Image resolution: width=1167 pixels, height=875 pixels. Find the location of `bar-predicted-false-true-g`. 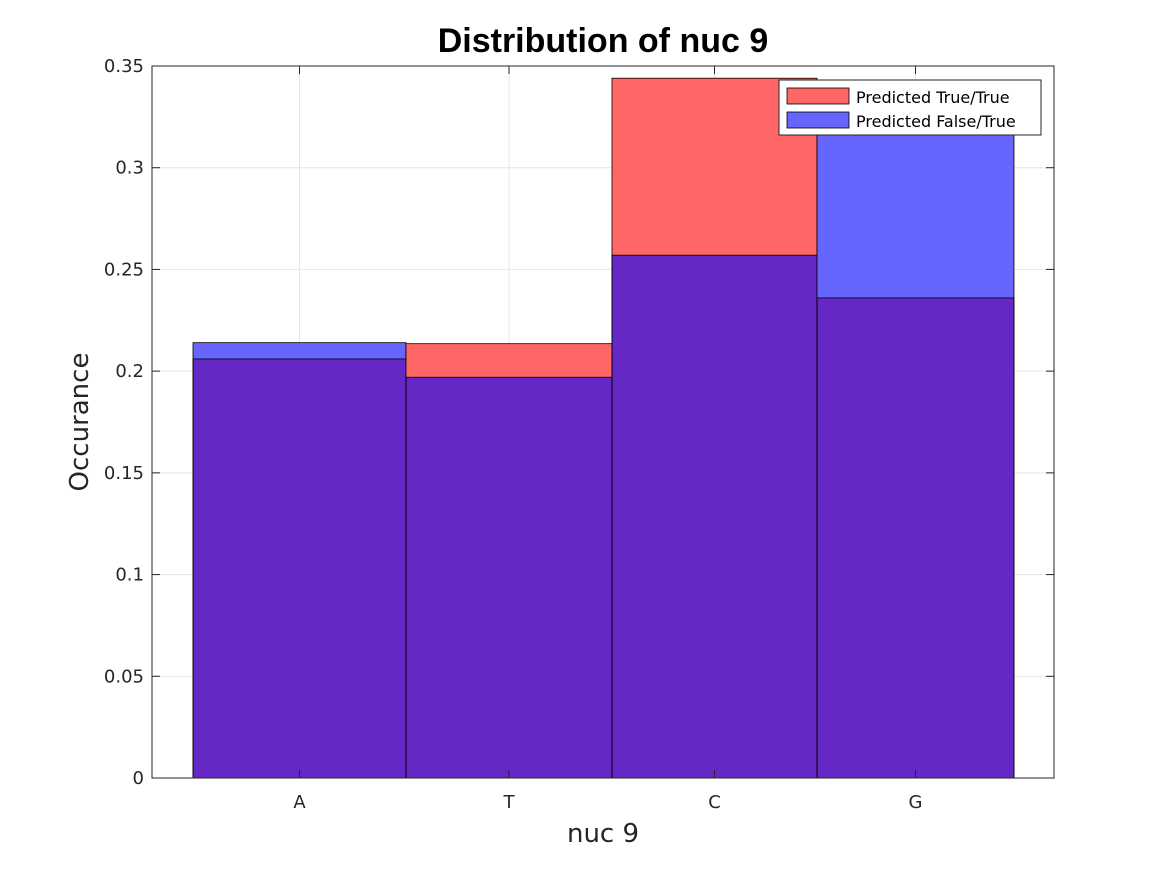

bar-predicted-false-true-g is located at coordinates (915, 210).